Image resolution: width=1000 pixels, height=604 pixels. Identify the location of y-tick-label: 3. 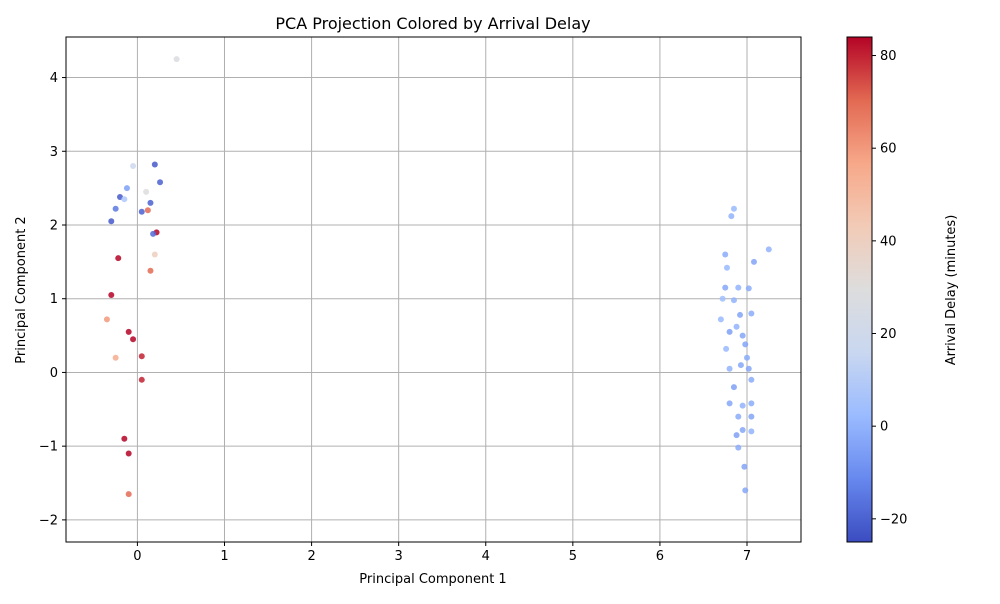
(54, 152).